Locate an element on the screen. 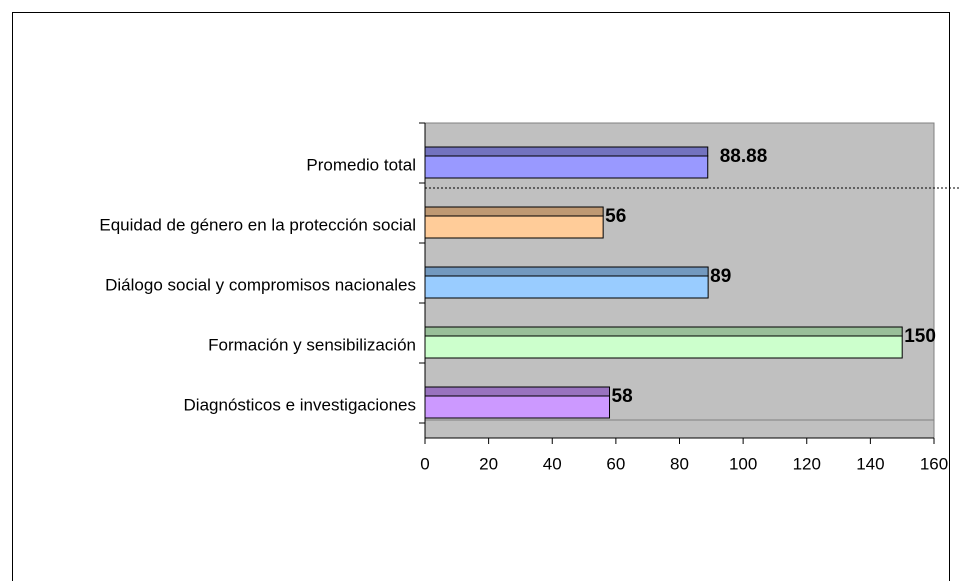 This screenshot has width=961, height=581. y-tick-label: Diálogo social y compromisos nacionales is located at coordinates (260, 284).